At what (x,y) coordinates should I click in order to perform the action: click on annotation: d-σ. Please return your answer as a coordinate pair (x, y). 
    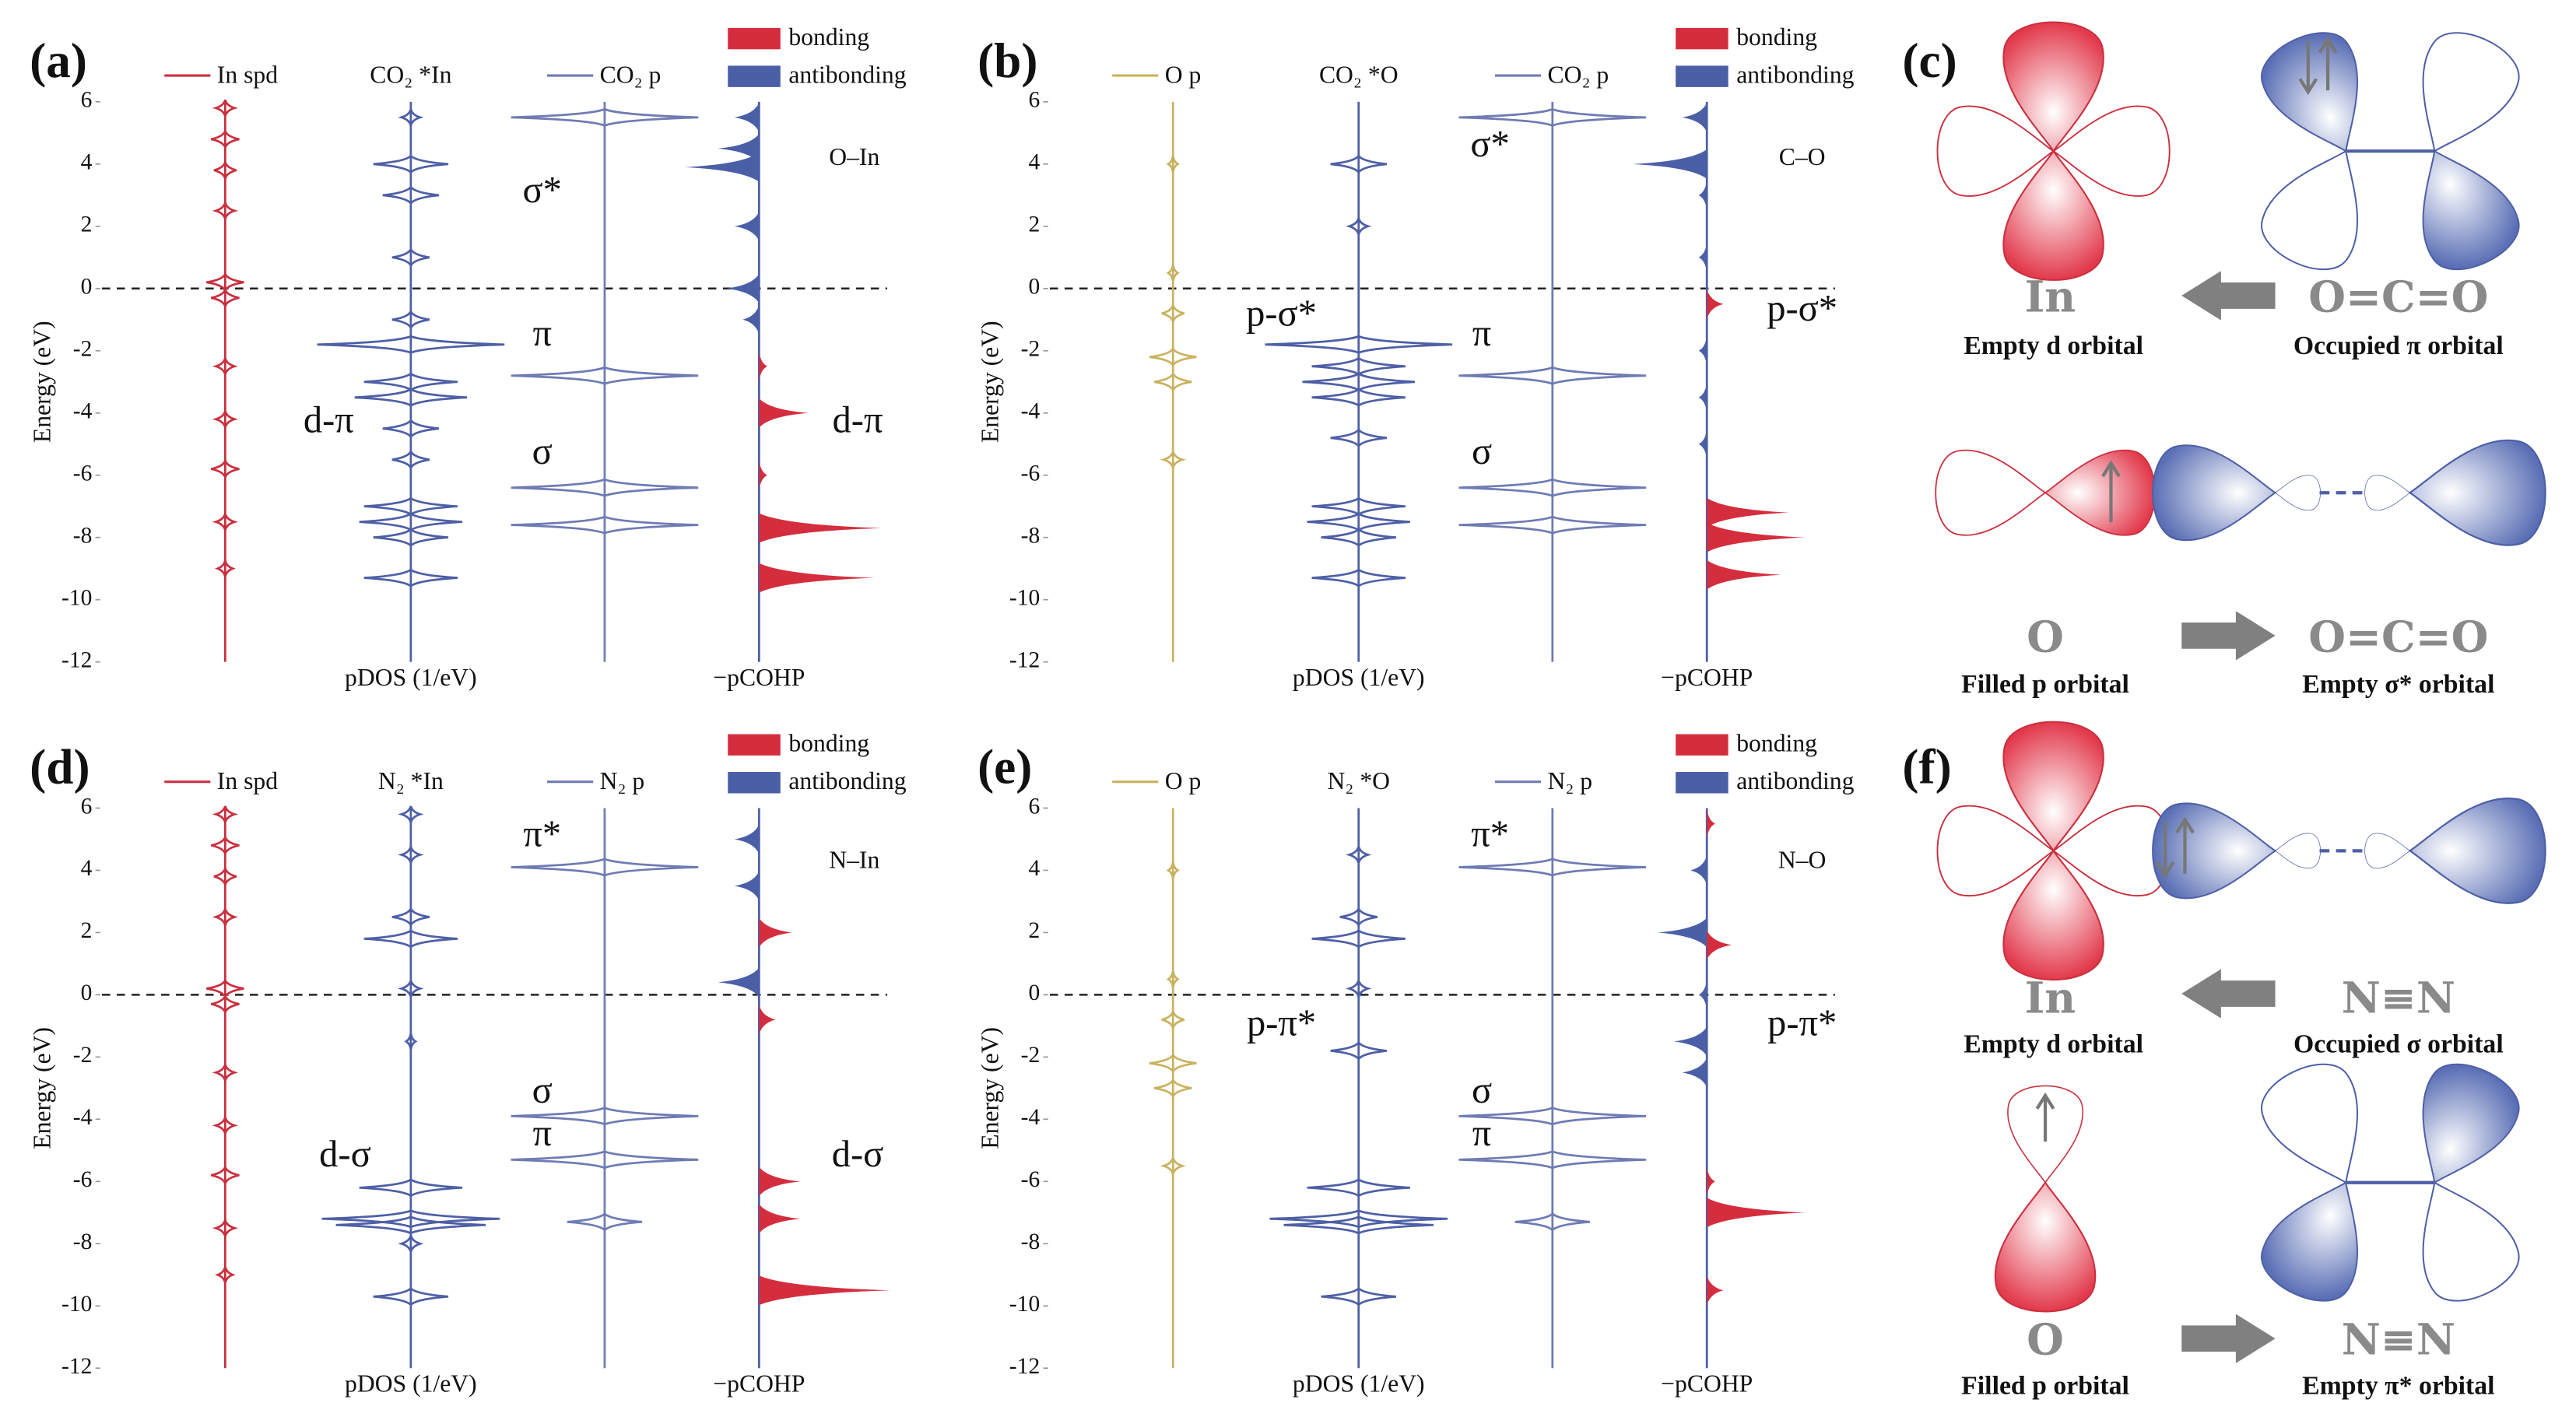
    Looking at the image, I should click on (858, 1154).